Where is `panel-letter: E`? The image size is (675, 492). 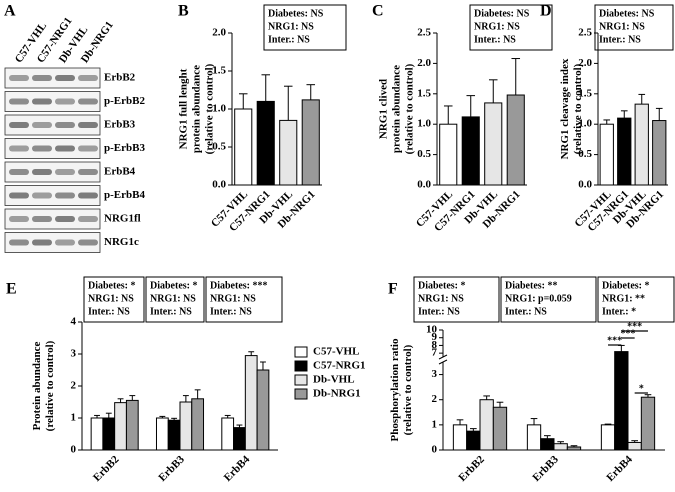 panel-letter: E is located at coordinates (11, 289).